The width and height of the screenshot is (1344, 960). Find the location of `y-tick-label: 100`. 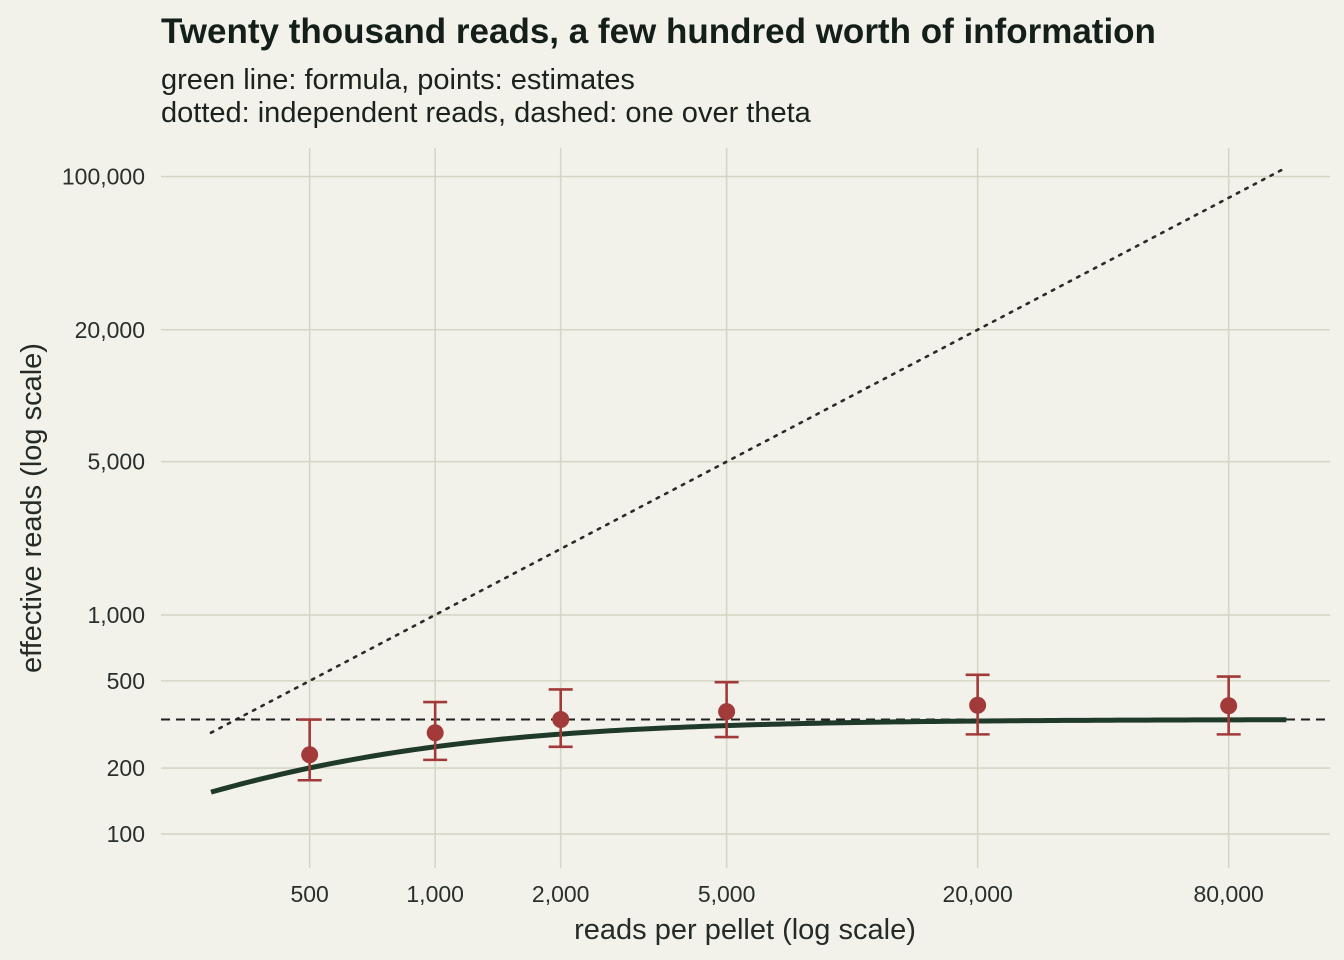

y-tick-label: 100 is located at coordinates (126, 834).